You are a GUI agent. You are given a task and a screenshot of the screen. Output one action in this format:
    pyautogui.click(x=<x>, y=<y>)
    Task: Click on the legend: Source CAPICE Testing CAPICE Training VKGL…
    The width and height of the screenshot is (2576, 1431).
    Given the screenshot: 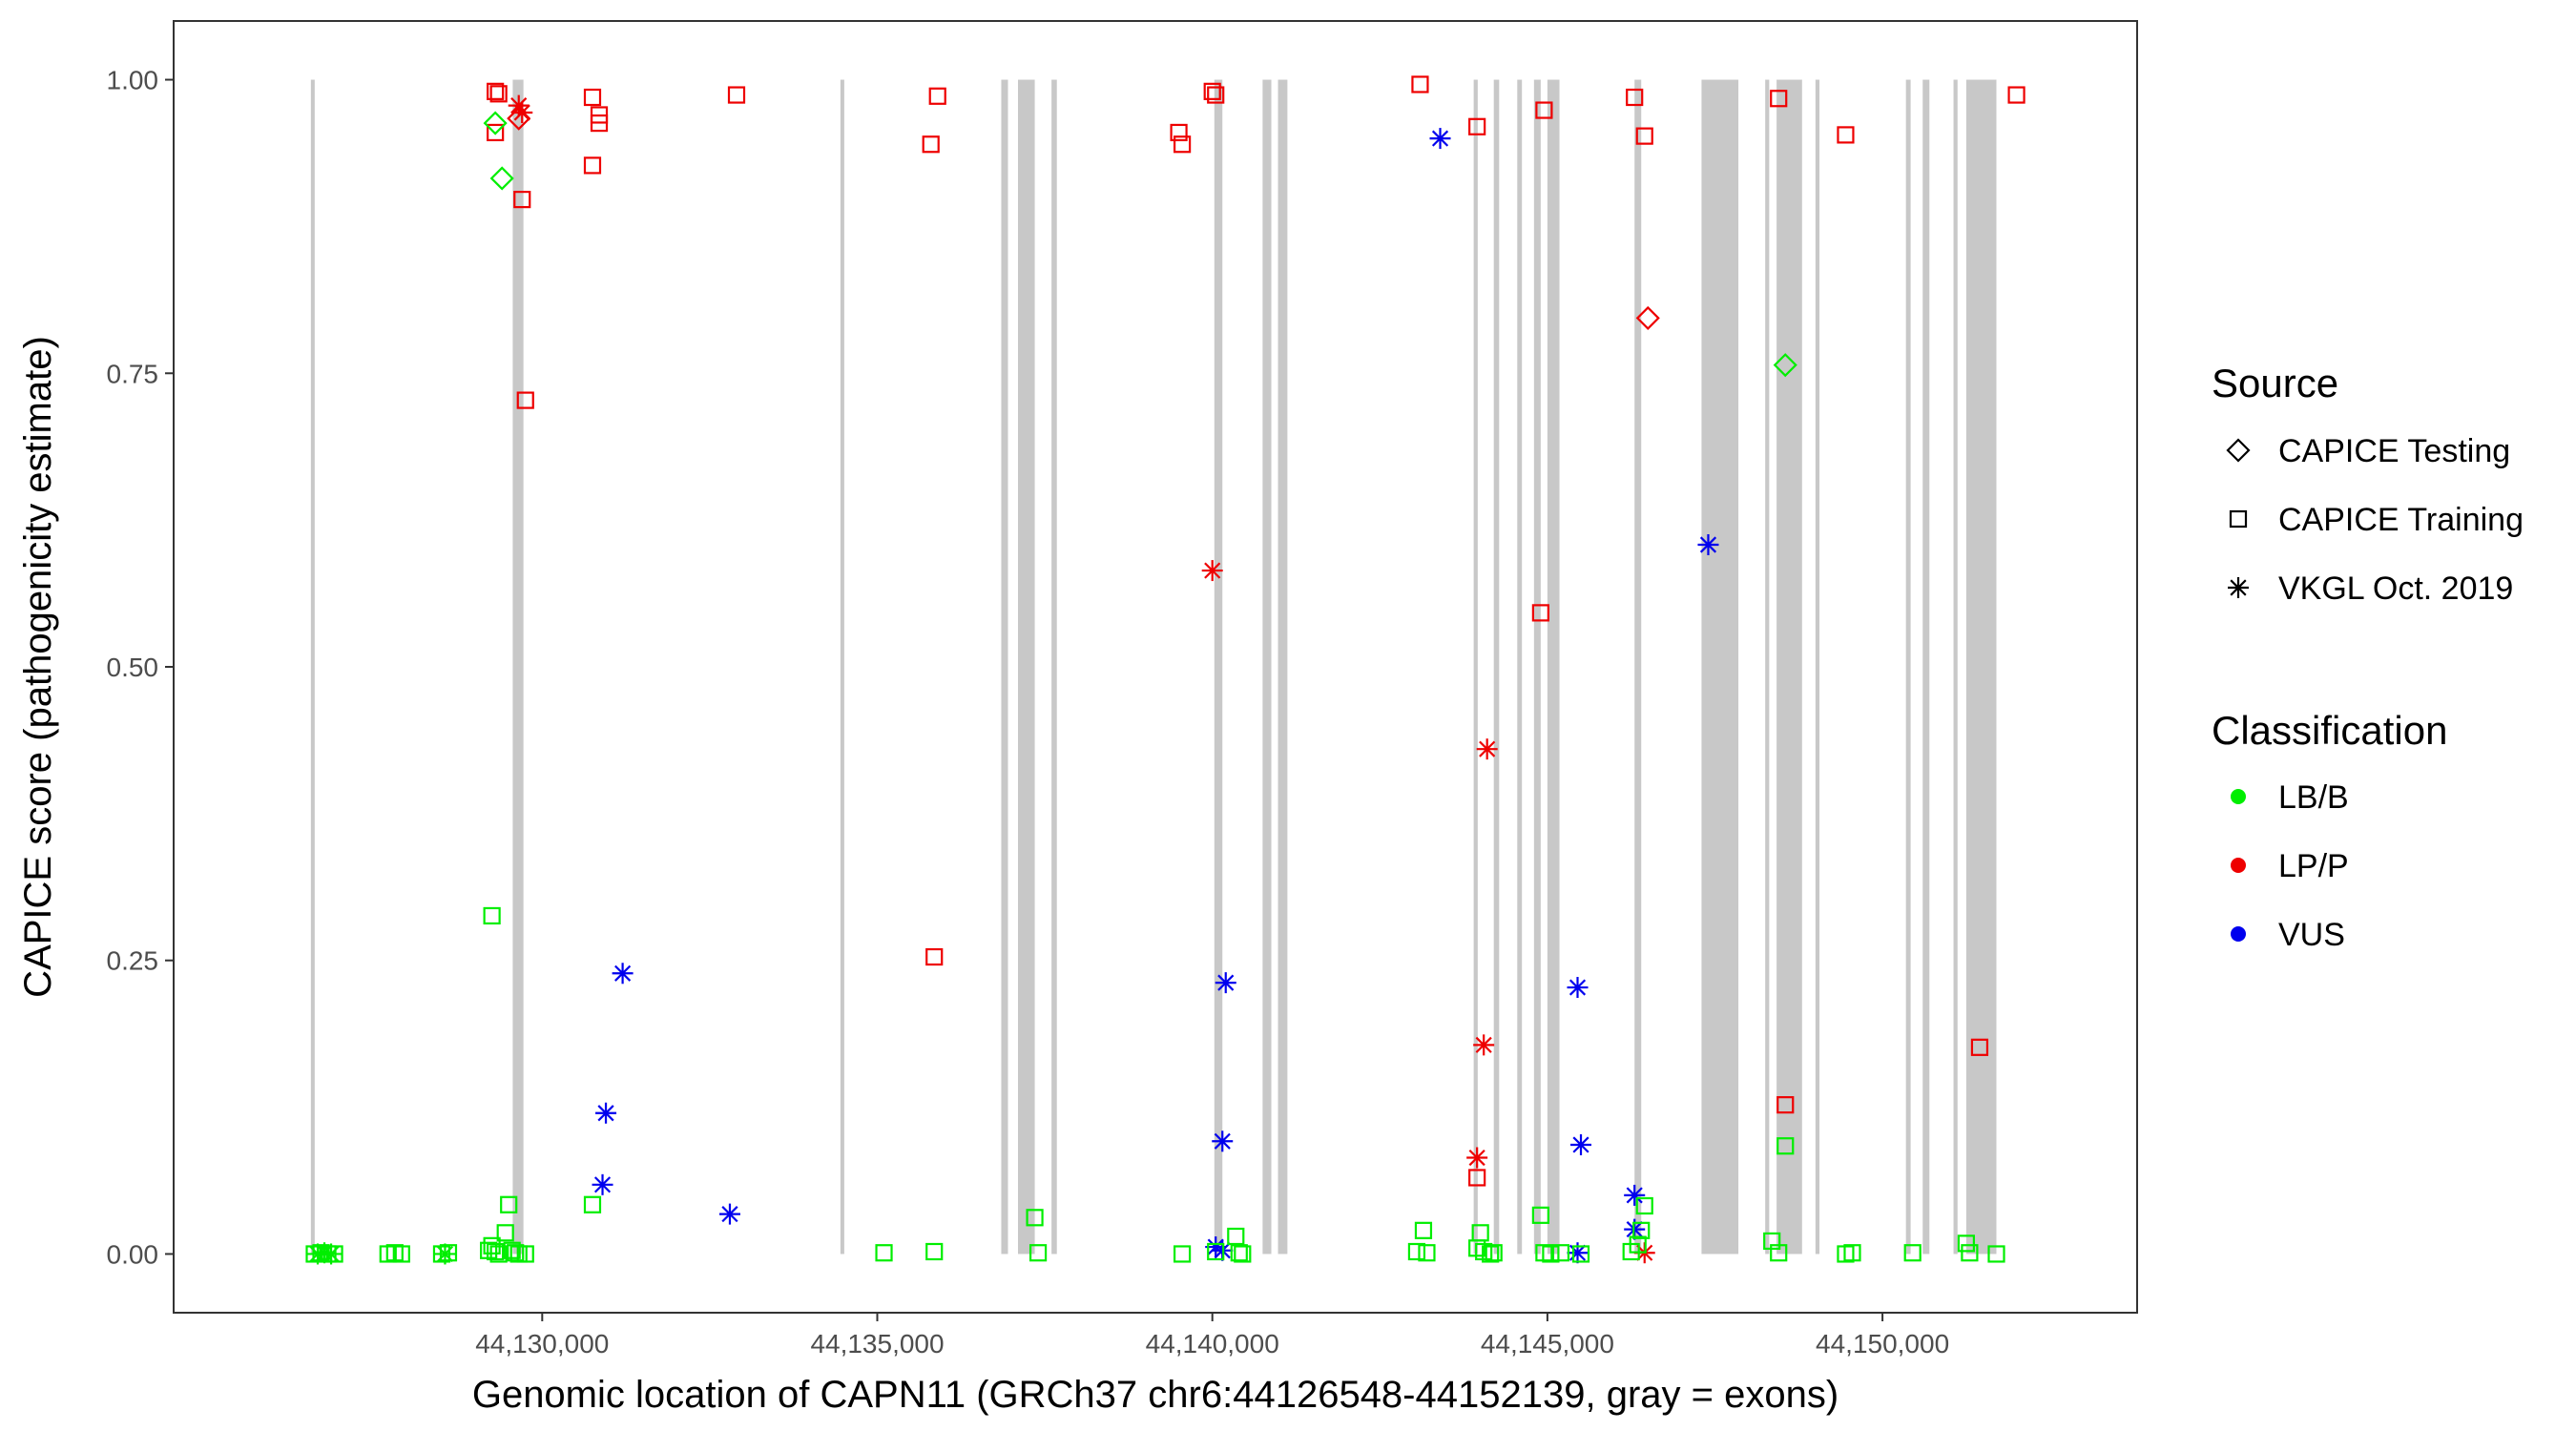 What is the action you would take?
    pyautogui.click(x=2368, y=657)
    